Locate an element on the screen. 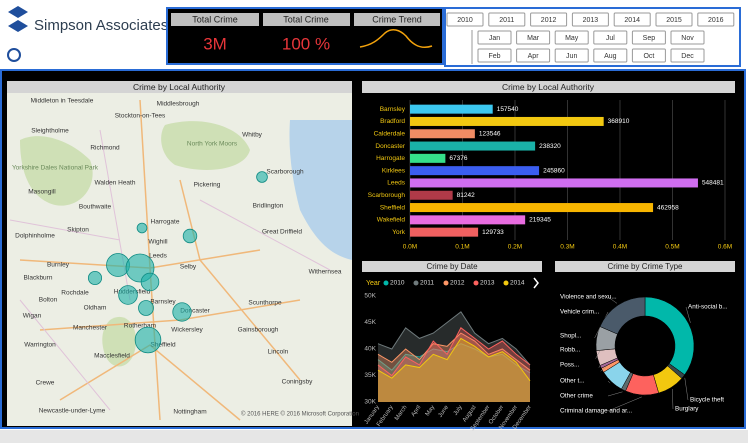  month-label: Jul is located at coordinates (610, 38).